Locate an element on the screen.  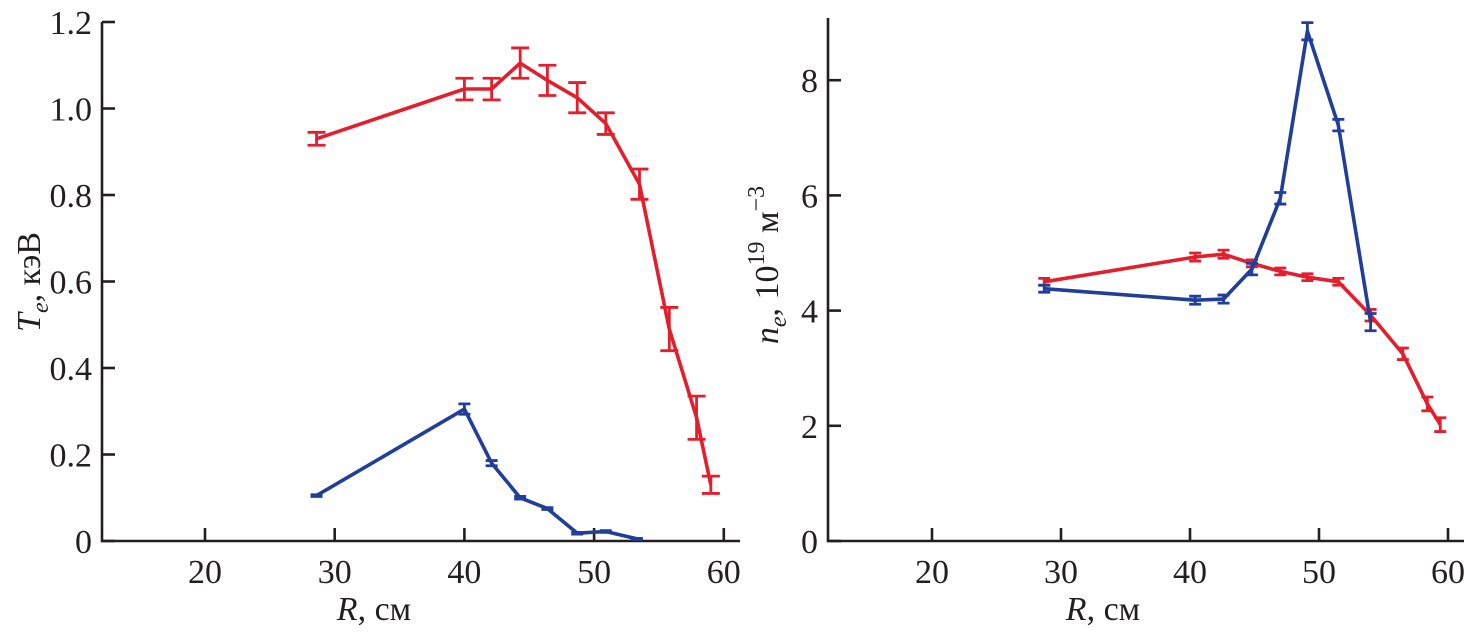
ne-y-tick-label: 4 is located at coordinates (809, 312).